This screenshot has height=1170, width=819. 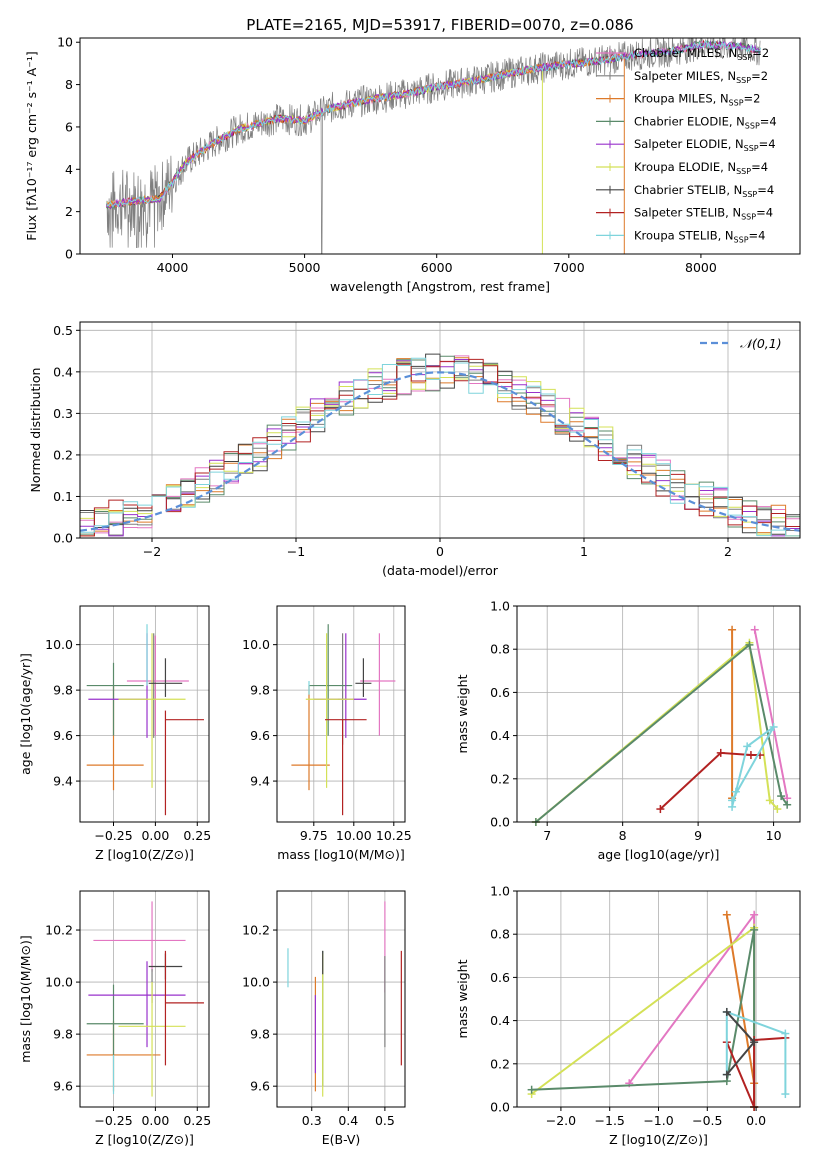 What do you see at coordinates (698, 835) in the screenshot?
I see `x-tick-label: 9` at bounding box center [698, 835].